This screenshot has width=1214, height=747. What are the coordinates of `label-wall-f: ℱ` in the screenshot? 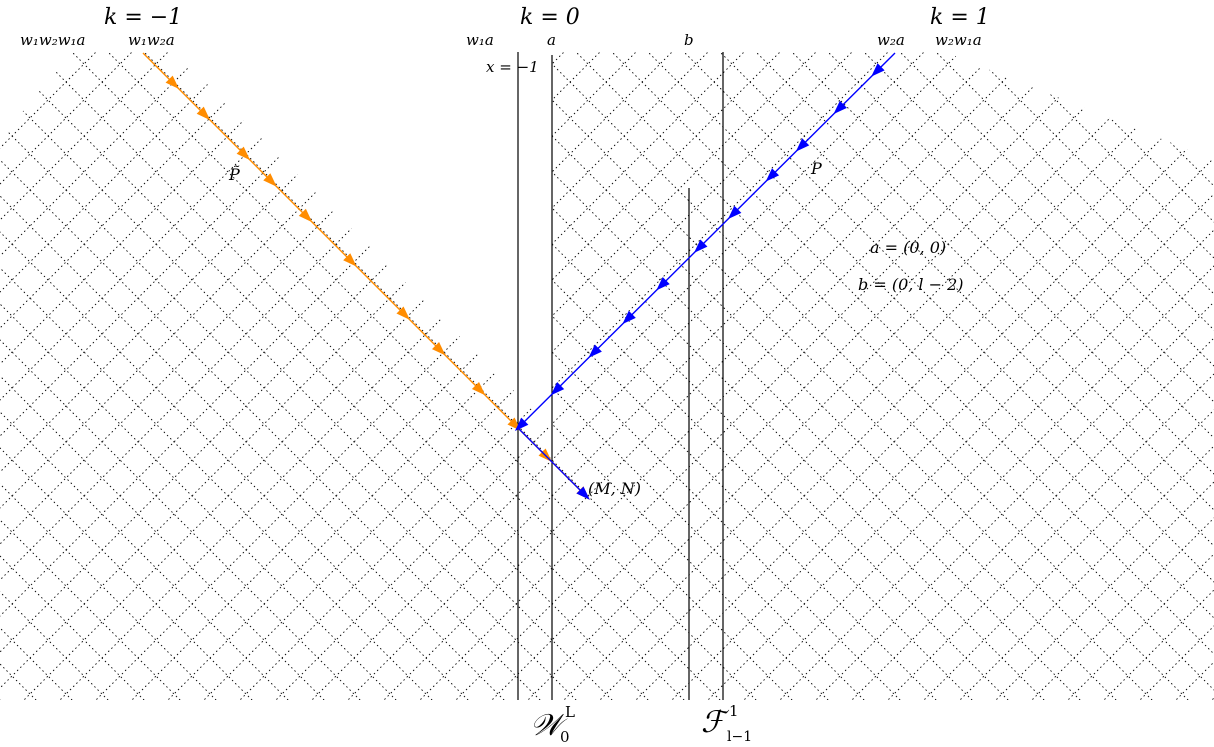 It's located at (715, 722).